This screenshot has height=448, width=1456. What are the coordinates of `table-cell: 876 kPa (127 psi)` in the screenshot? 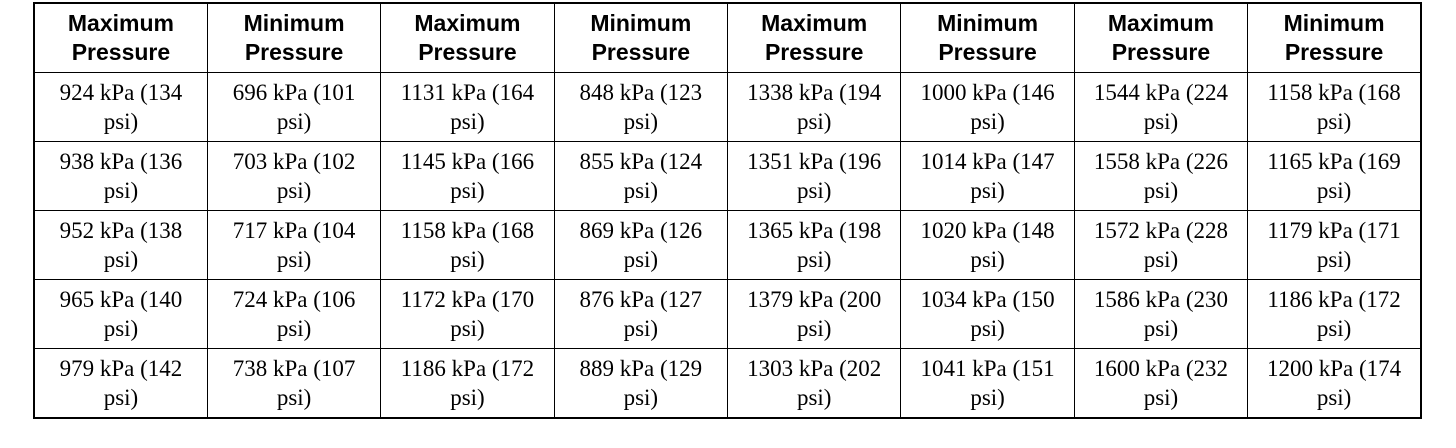 It's located at (641, 314).